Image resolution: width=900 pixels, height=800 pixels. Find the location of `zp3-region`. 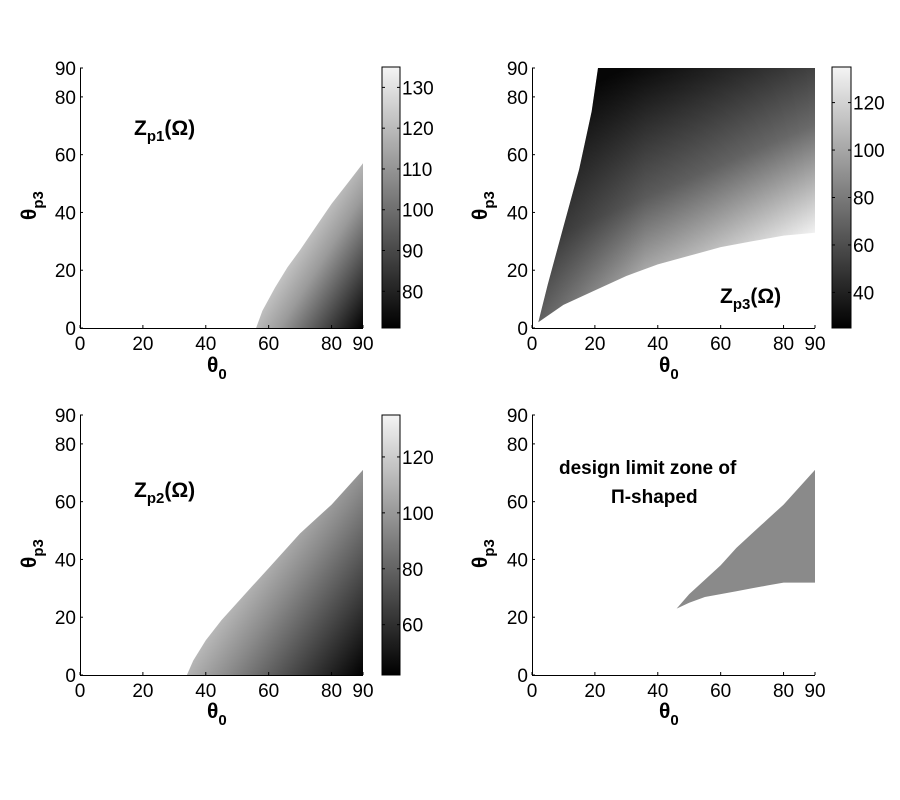

zp3-region is located at coordinates (676, 195).